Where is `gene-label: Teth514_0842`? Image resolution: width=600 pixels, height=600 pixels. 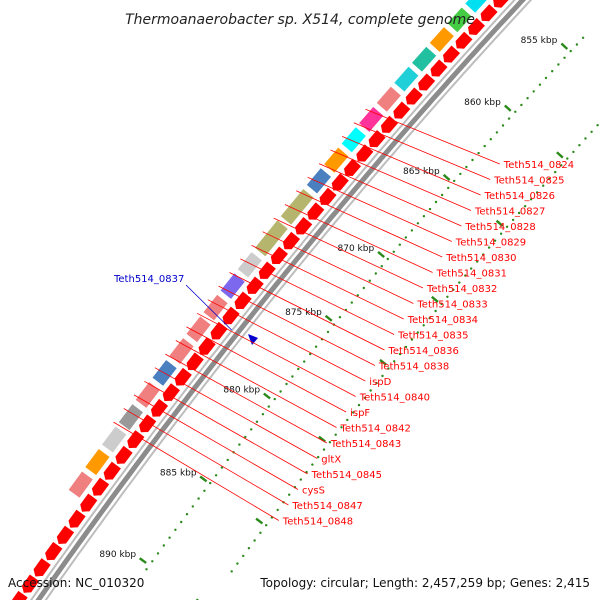 gene-label: Teth514_0842 is located at coordinates (375, 429).